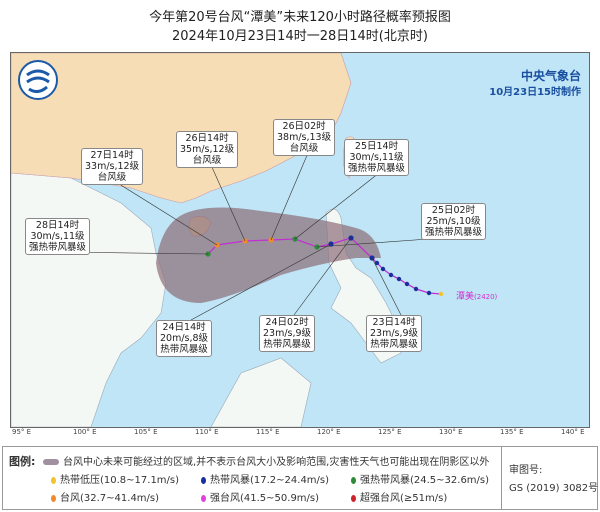 The image size is (600, 512). I want to click on callout-time: 25日02时, so click(453, 210).